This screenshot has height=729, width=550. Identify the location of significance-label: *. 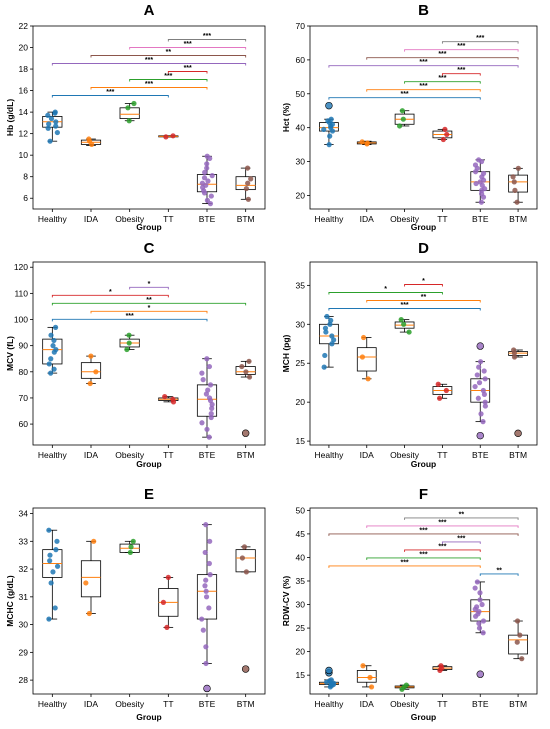
(423, 281).